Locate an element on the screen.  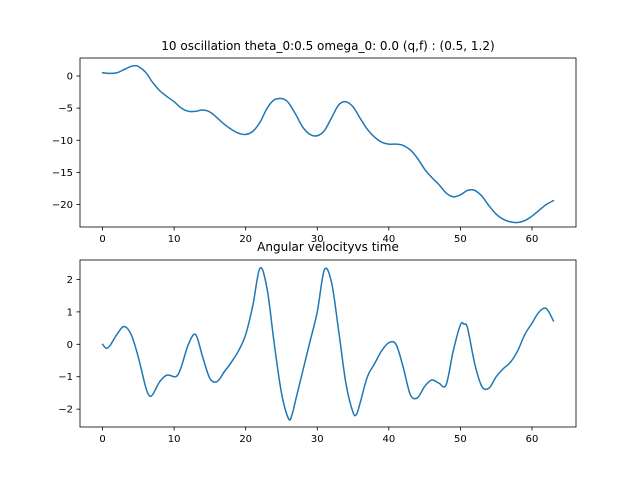
chart-top-xtick-label: 10 is located at coordinates (174, 239).